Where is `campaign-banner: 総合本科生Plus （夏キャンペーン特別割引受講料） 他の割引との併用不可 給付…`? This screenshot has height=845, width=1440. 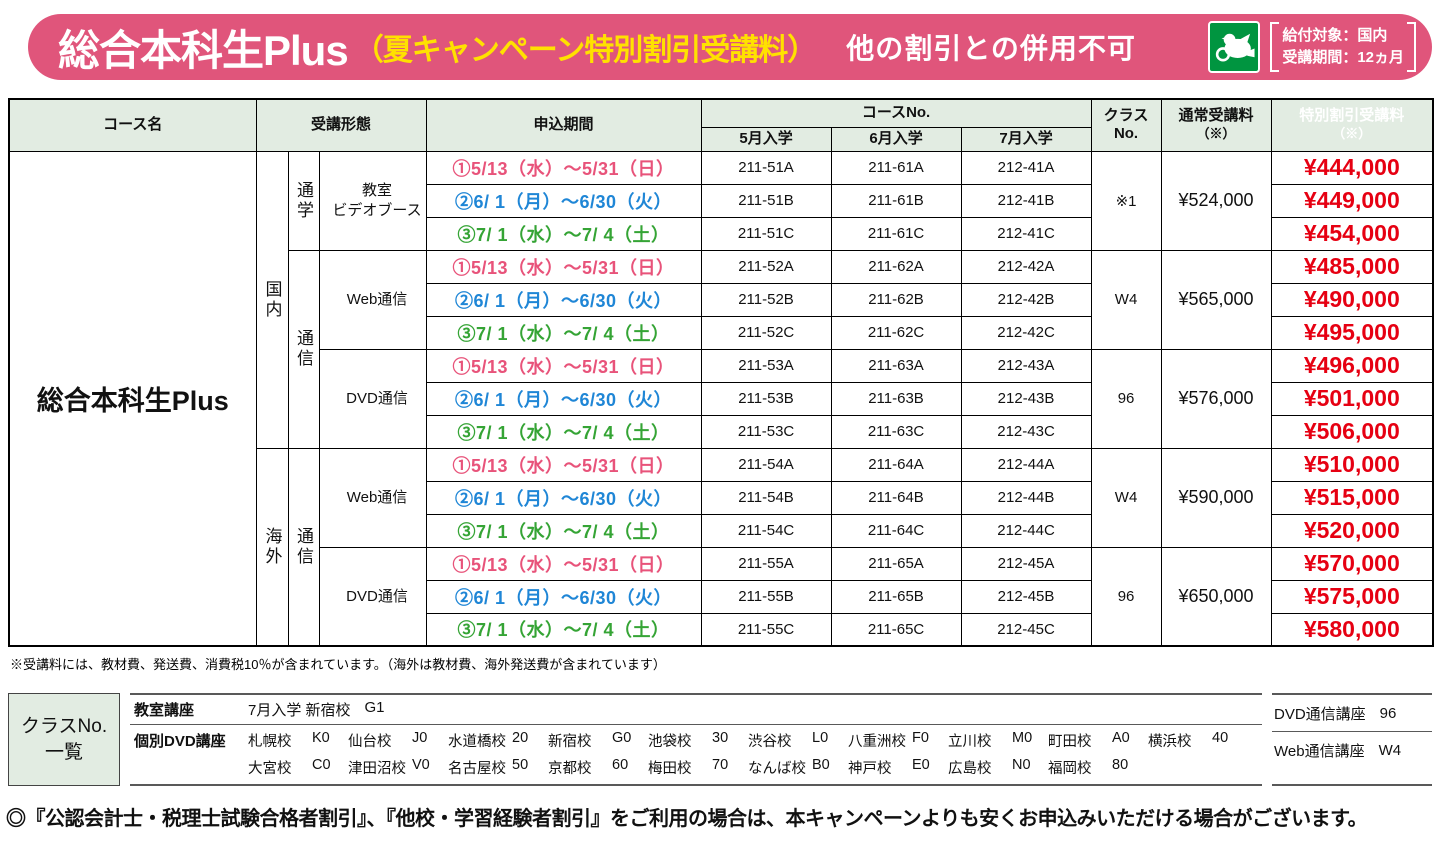 campaign-banner: 総合本科生Plus （夏キャンペーン特別割引受講料） 他の割引との併用不可 給付… is located at coordinates (730, 47).